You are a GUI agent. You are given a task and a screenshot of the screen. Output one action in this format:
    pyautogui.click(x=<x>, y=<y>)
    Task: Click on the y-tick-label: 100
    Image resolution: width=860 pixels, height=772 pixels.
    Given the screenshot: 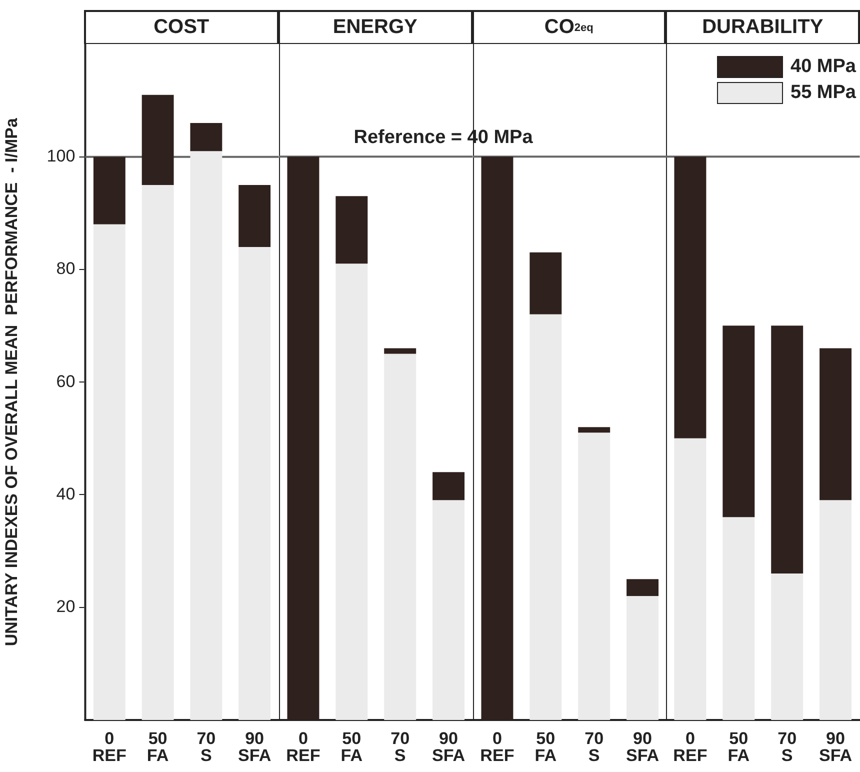 What is the action you would take?
    pyautogui.click(x=61, y=156)
    